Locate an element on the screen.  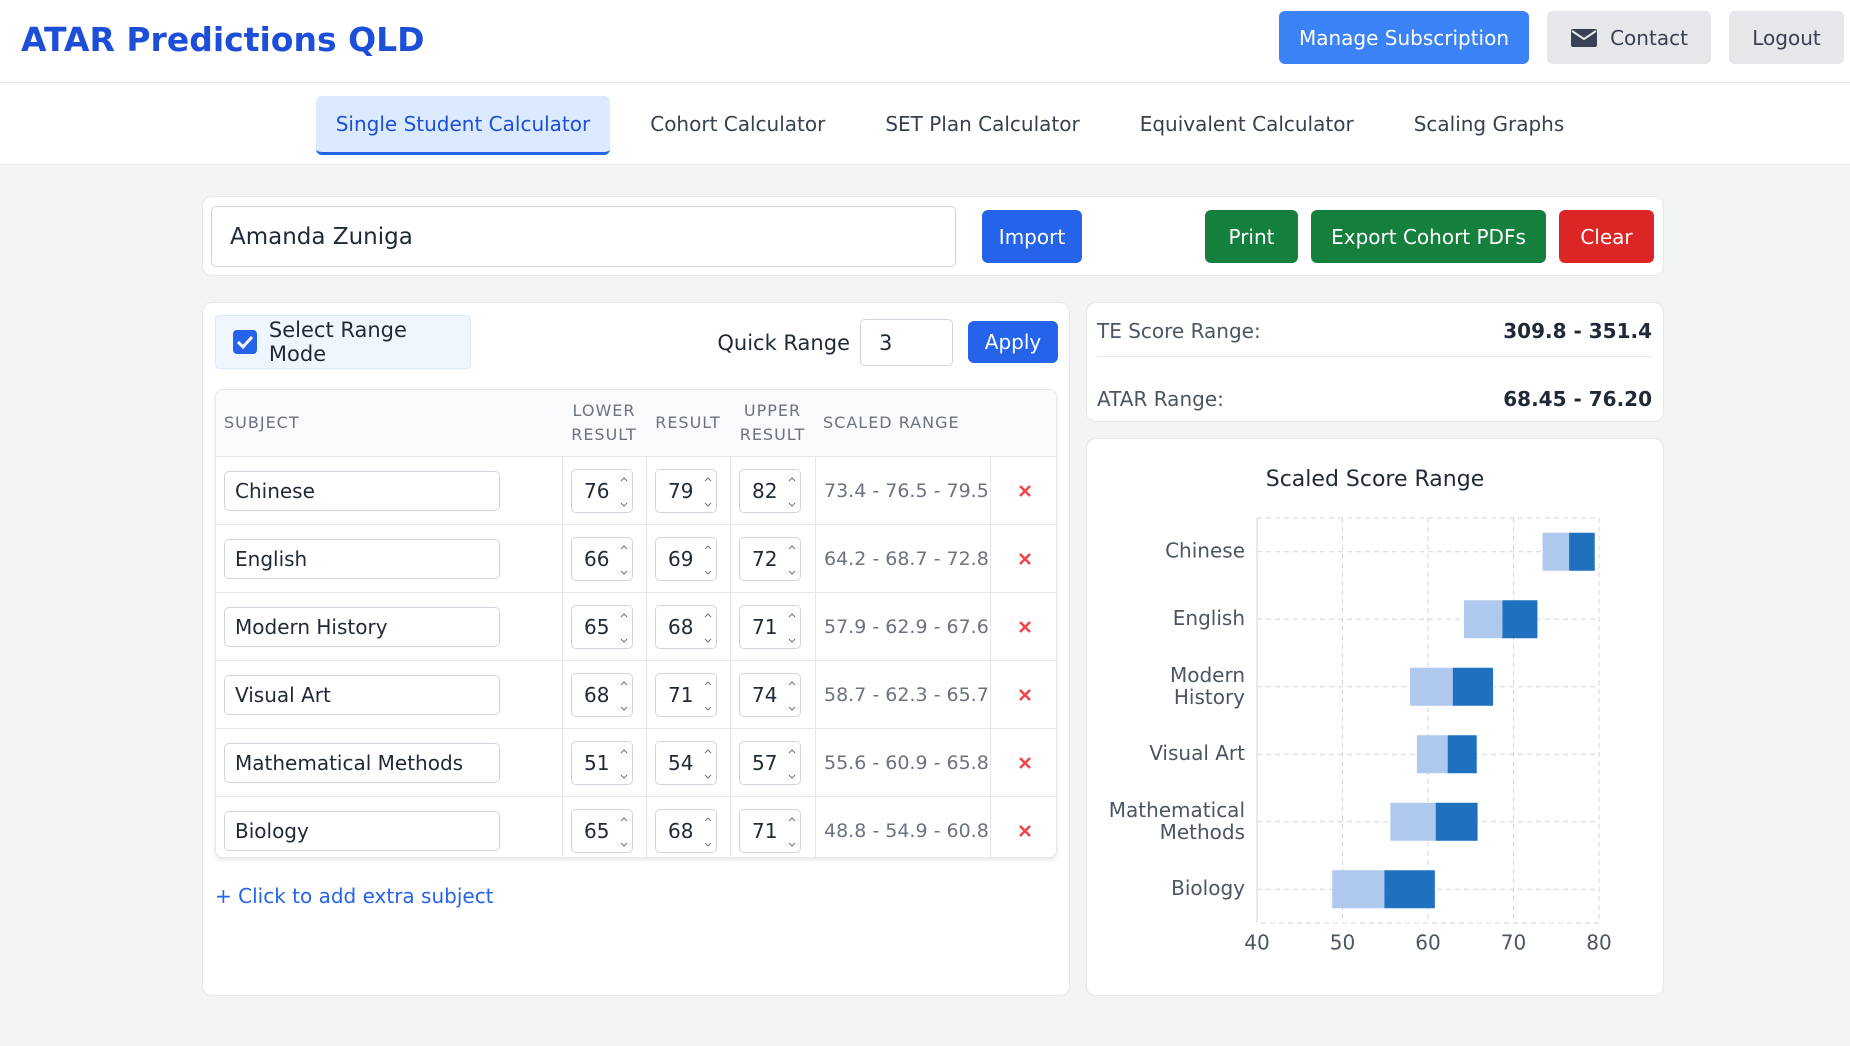
x-tick-label: 70 is located at coordinates (1513, 943).